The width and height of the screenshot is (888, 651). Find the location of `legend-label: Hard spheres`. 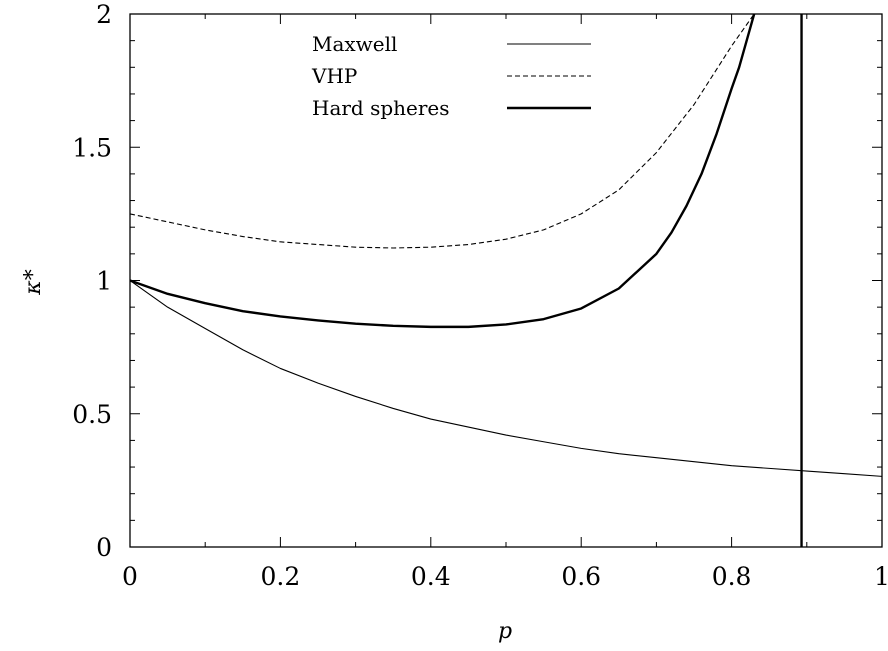

legend-label: Hard spheres is located at coordinates (381, 108).